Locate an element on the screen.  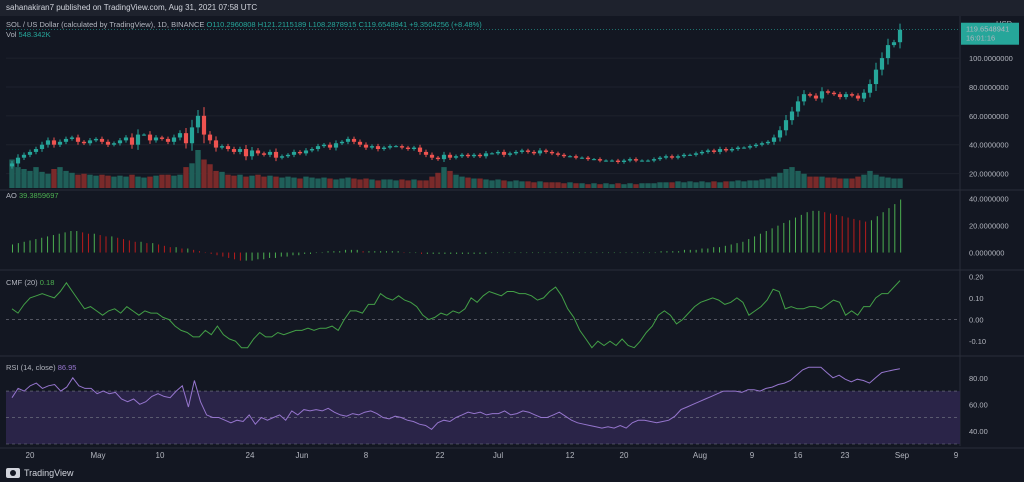
ohlc-change: +9.3504256 (+8.48%) is located at coordinates (445, 24).